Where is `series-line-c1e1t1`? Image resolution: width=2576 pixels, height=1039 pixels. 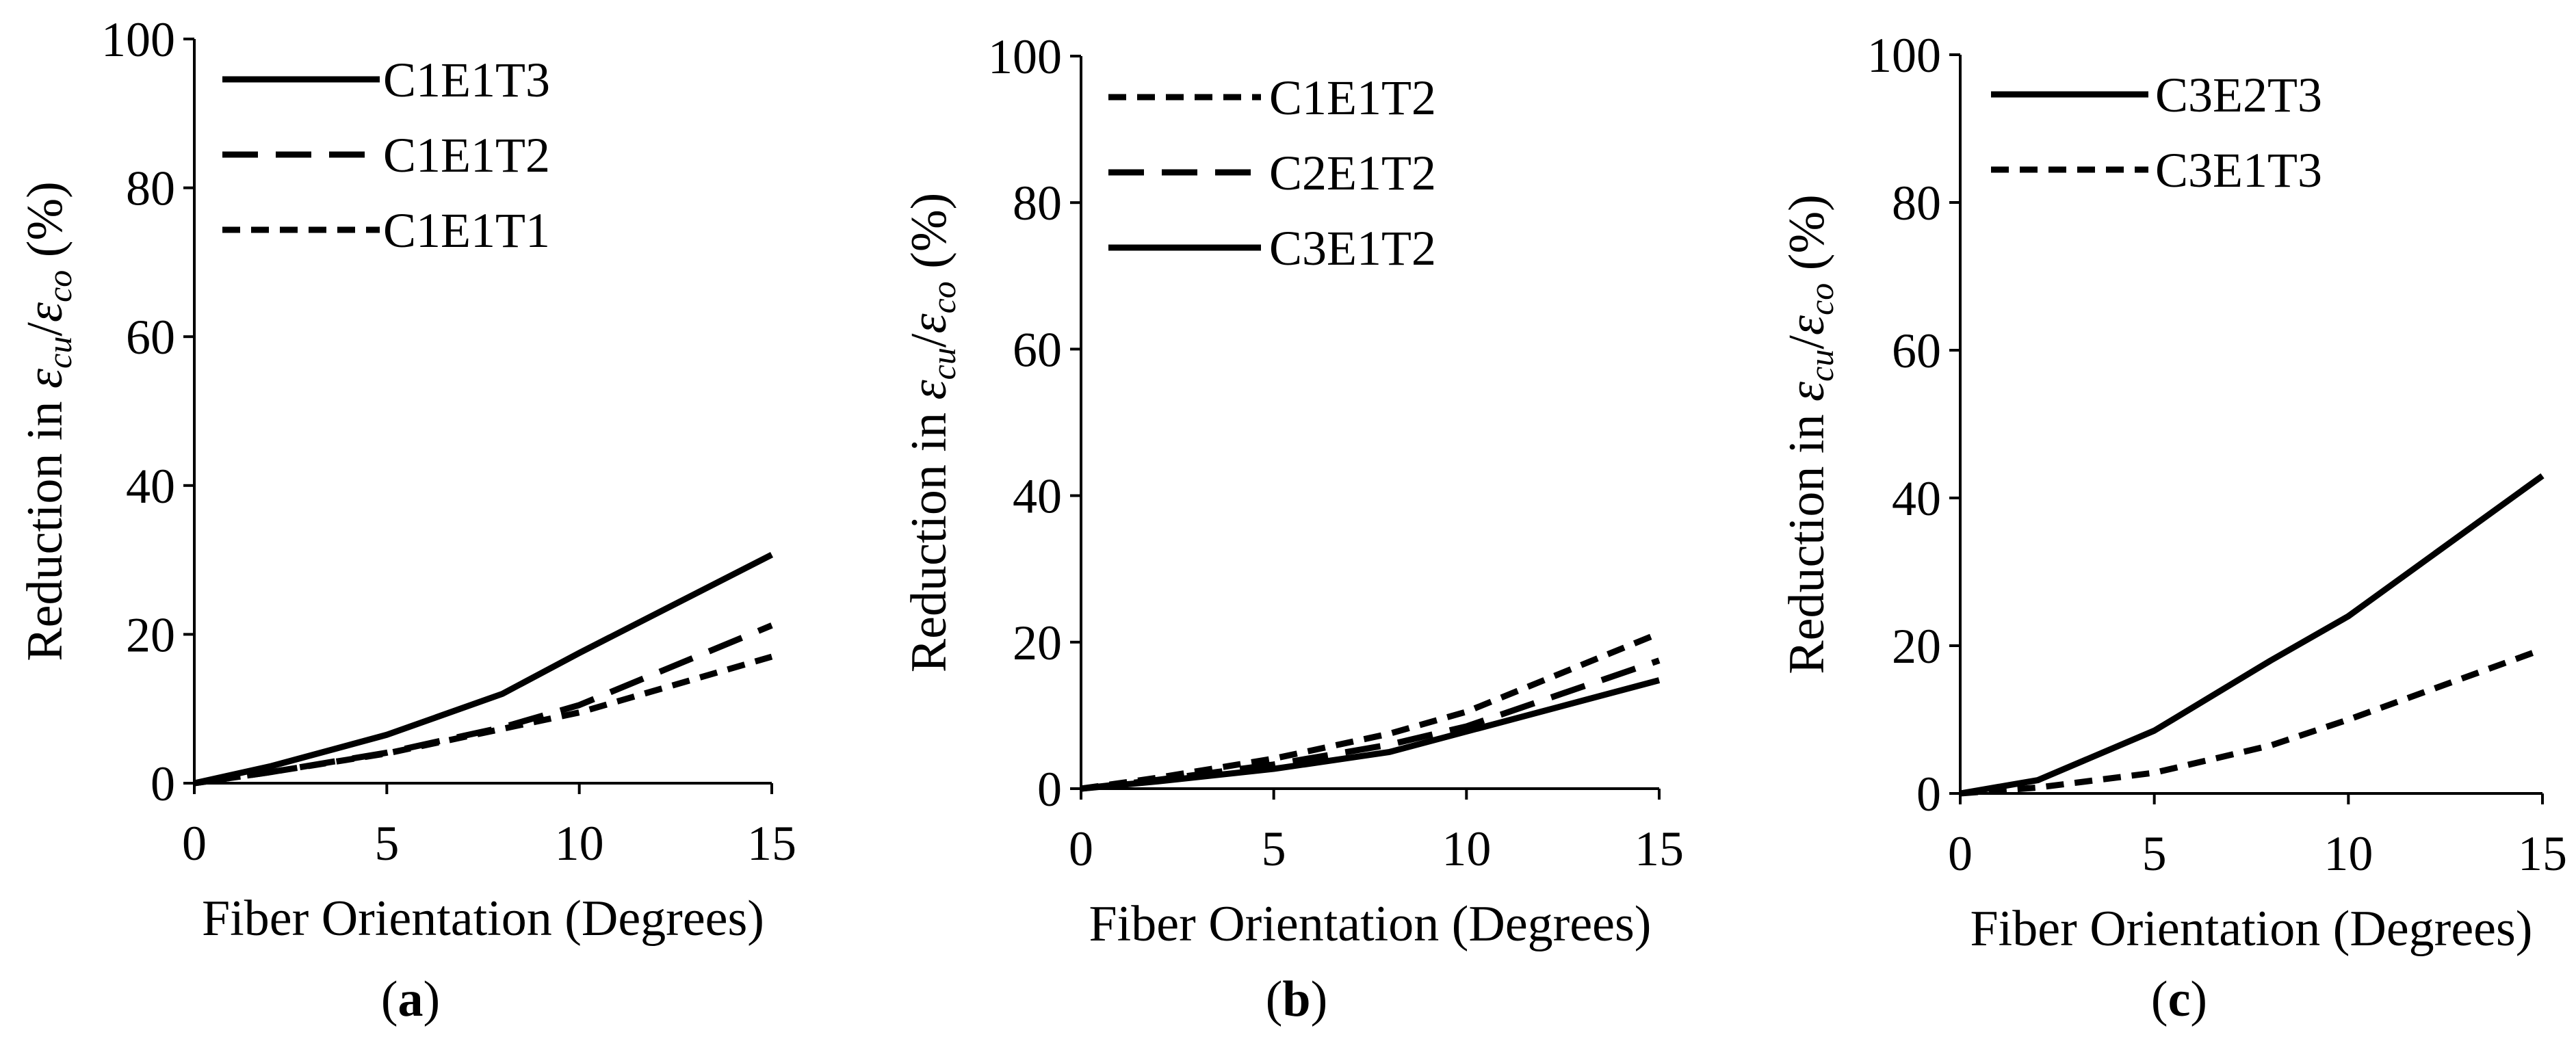
series-line-c1e1t1 is located at coordinates (484, 720).